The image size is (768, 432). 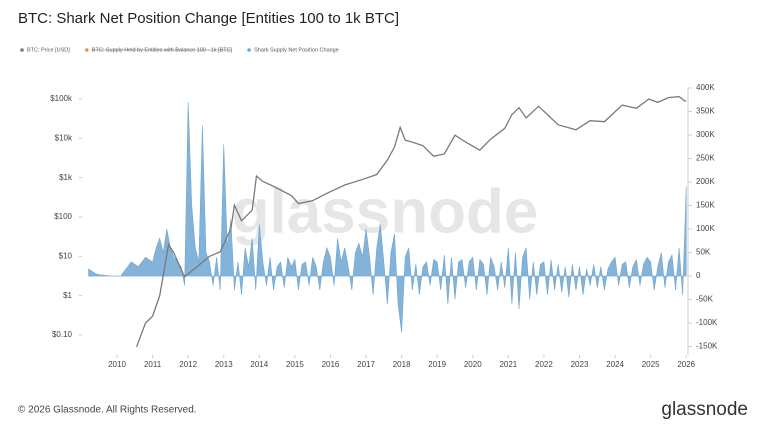 I want to click on y2-tick-label: 150K, so click(x=705, y=205).